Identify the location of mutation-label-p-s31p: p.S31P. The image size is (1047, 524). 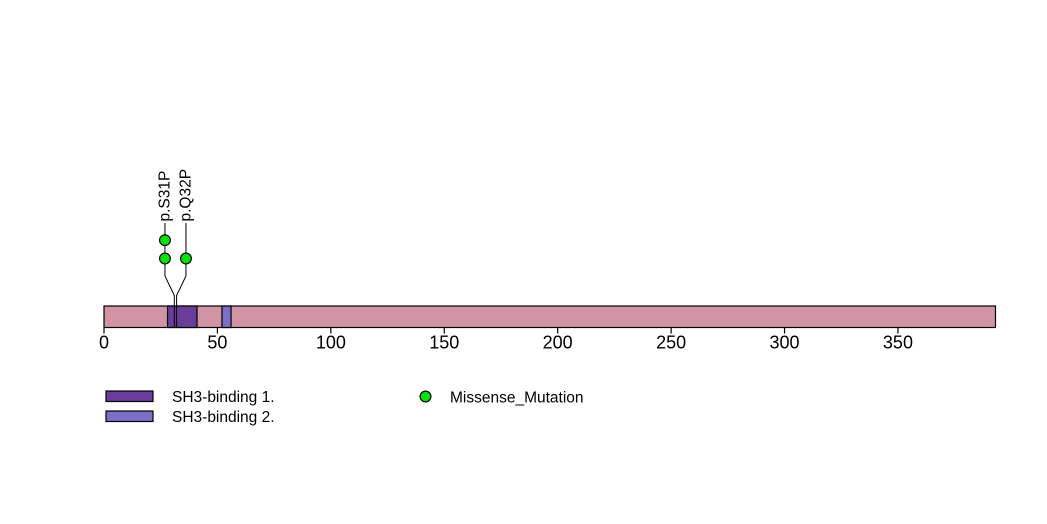
(164, 196).